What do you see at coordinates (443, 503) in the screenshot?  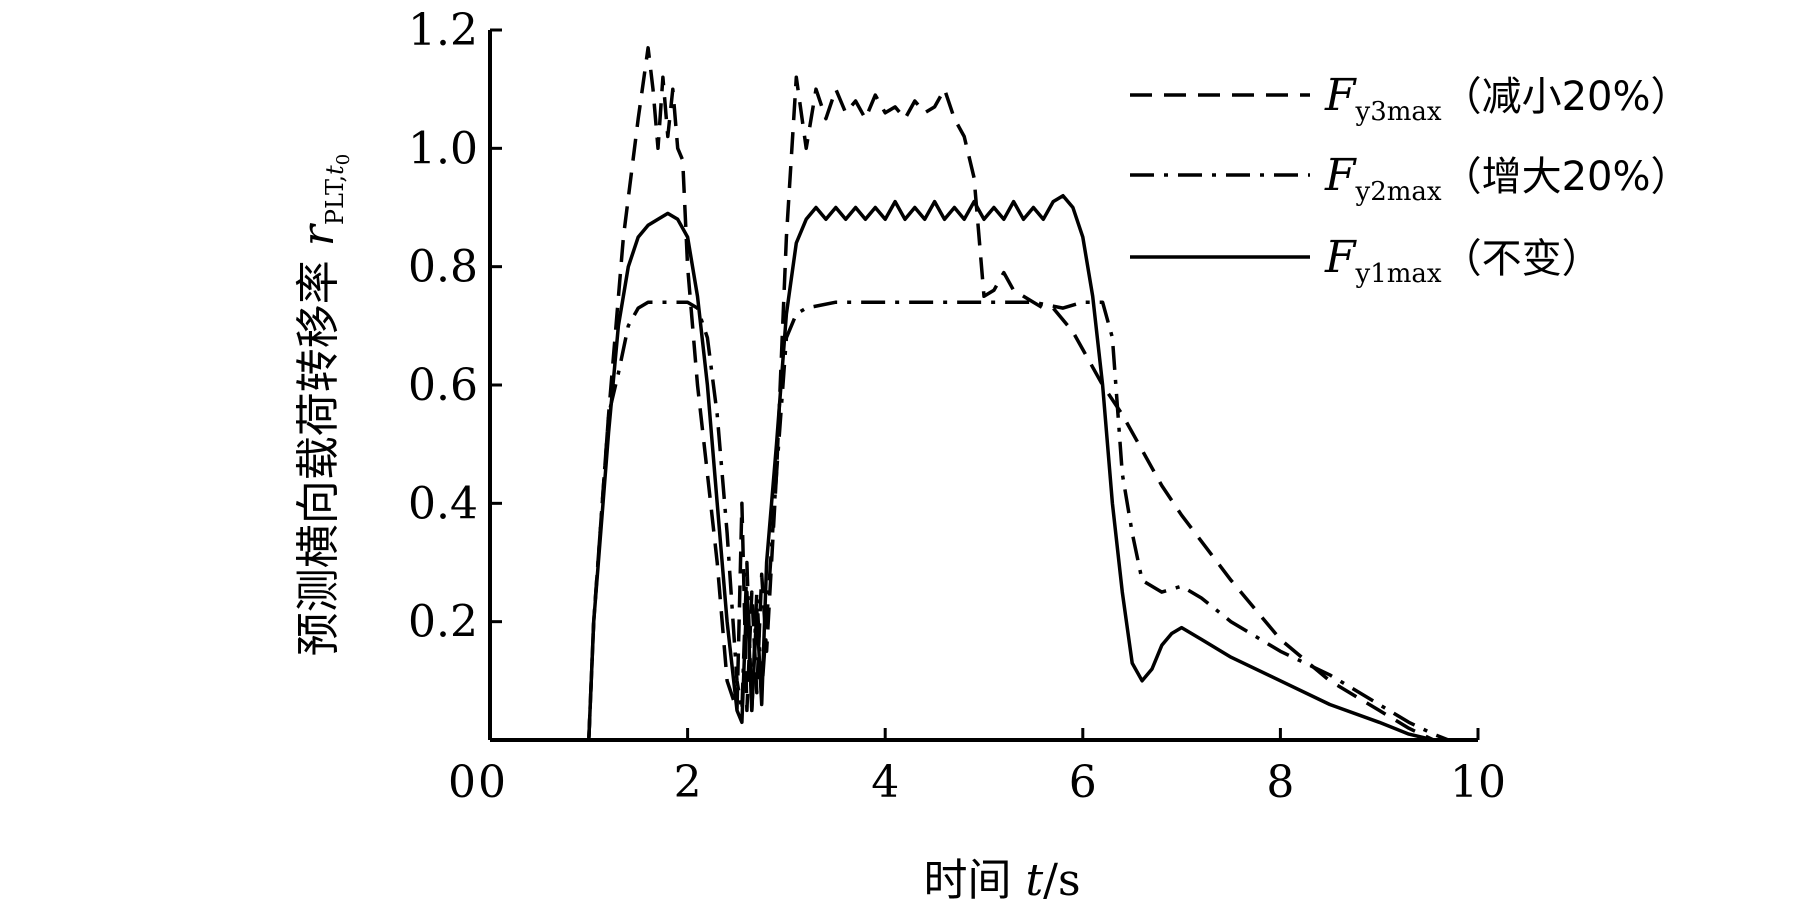 I see `y-tick-label: 0.4` at bounding box center [443, 503].